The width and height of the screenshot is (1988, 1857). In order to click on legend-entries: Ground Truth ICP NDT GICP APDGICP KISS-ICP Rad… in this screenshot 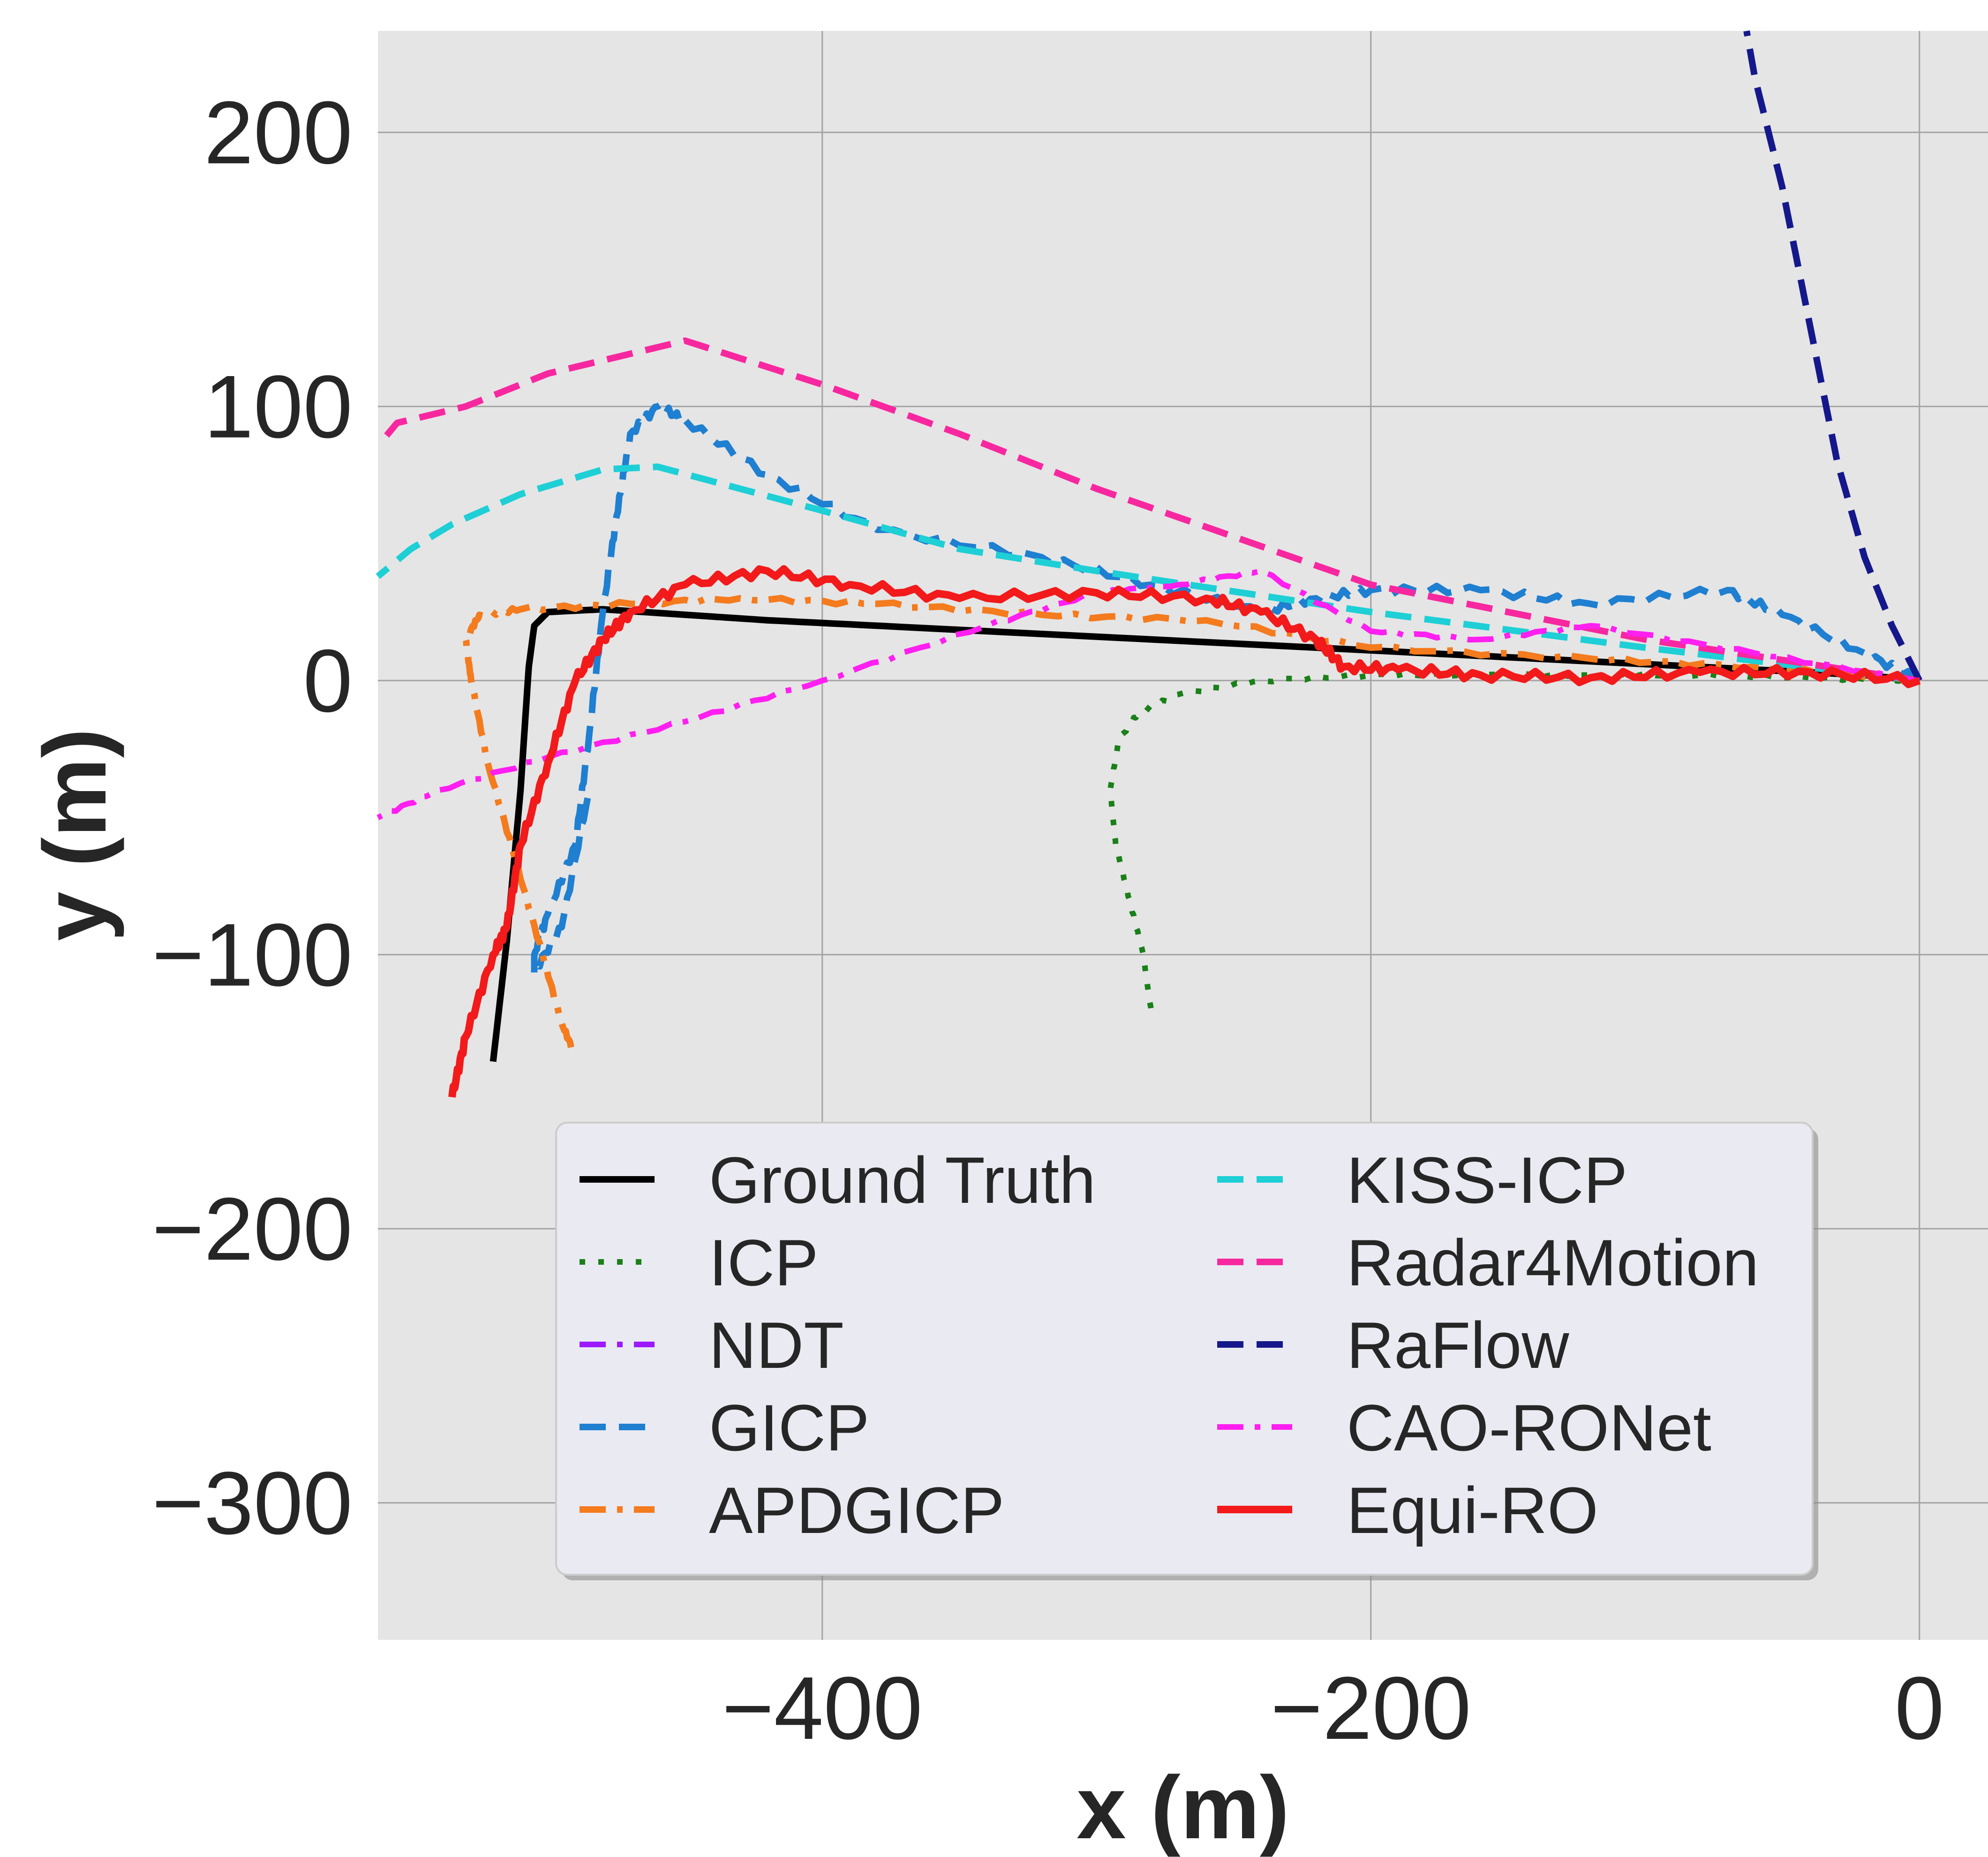, I will do `click(1169, 1345)`.